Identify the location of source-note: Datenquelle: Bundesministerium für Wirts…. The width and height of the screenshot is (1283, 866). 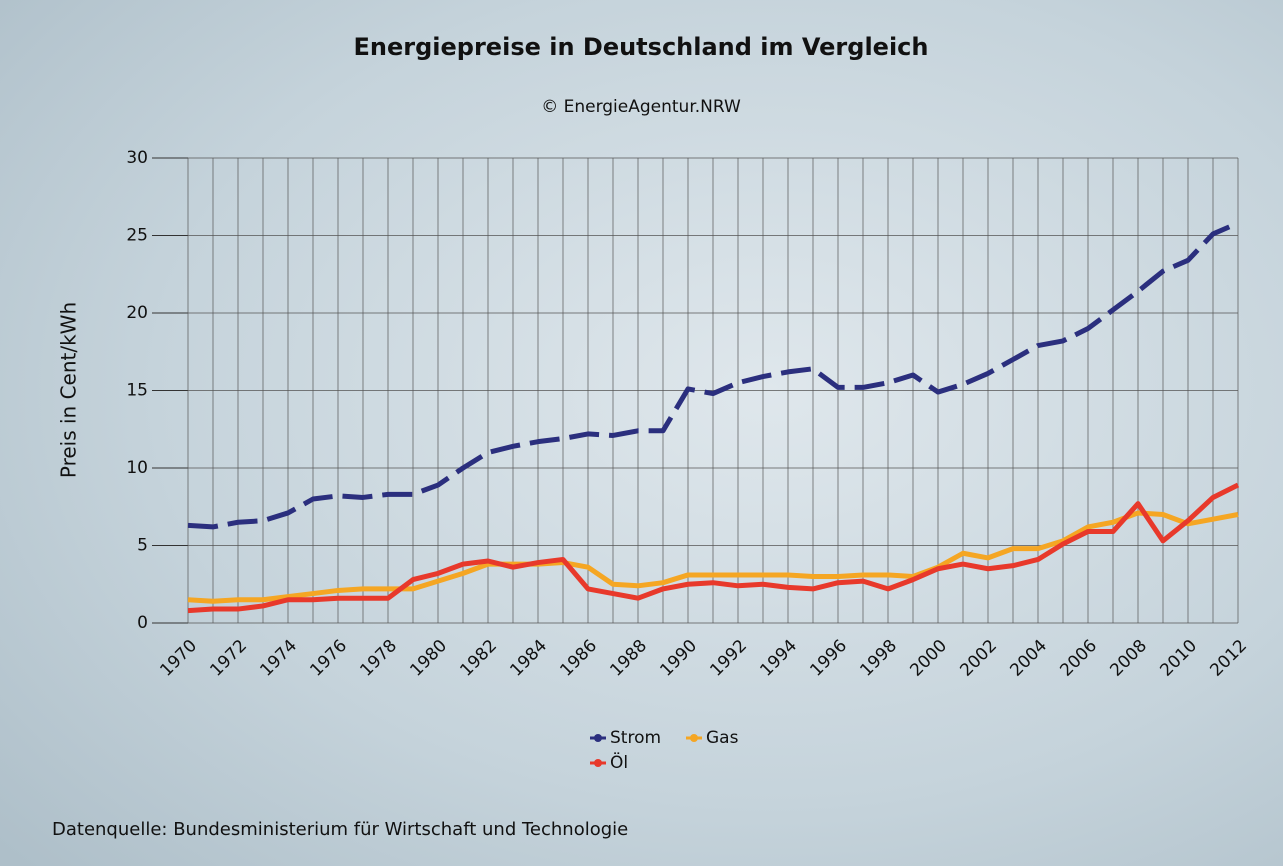
(340, 829).